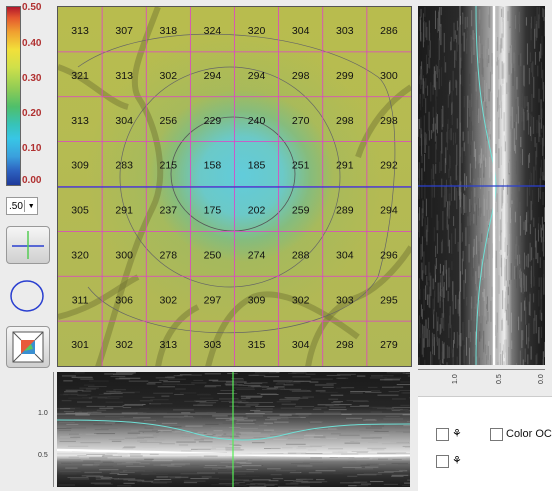  I want to click on grid-cell-value: 288, so click(301, 255).